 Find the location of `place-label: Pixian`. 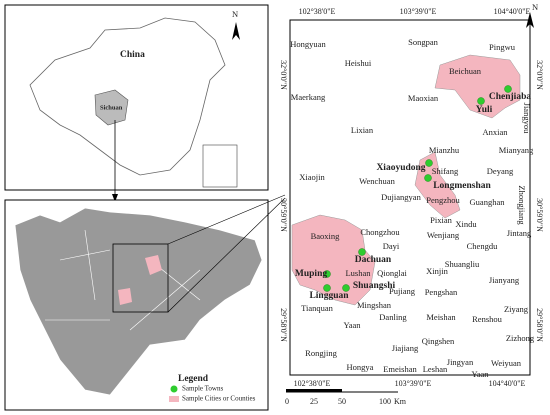

place-label: Pixian is located at coordinates (441, 220).